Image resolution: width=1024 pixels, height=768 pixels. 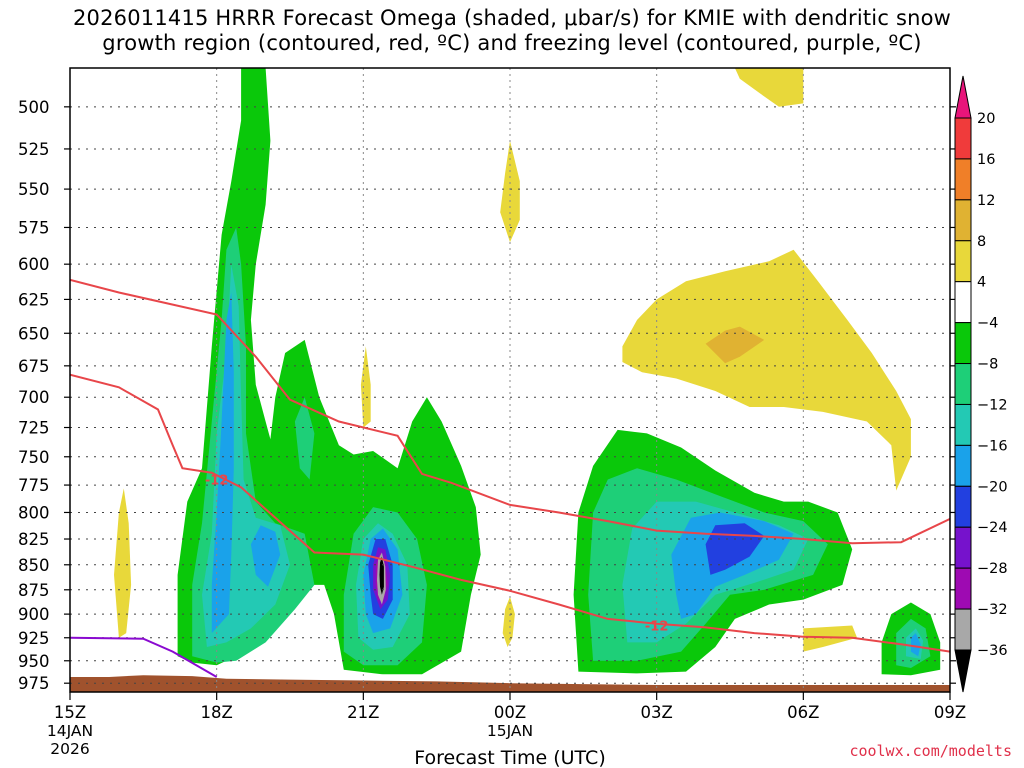 I want to click on colorbar-label-9: −20, so click(x=992, y=487).